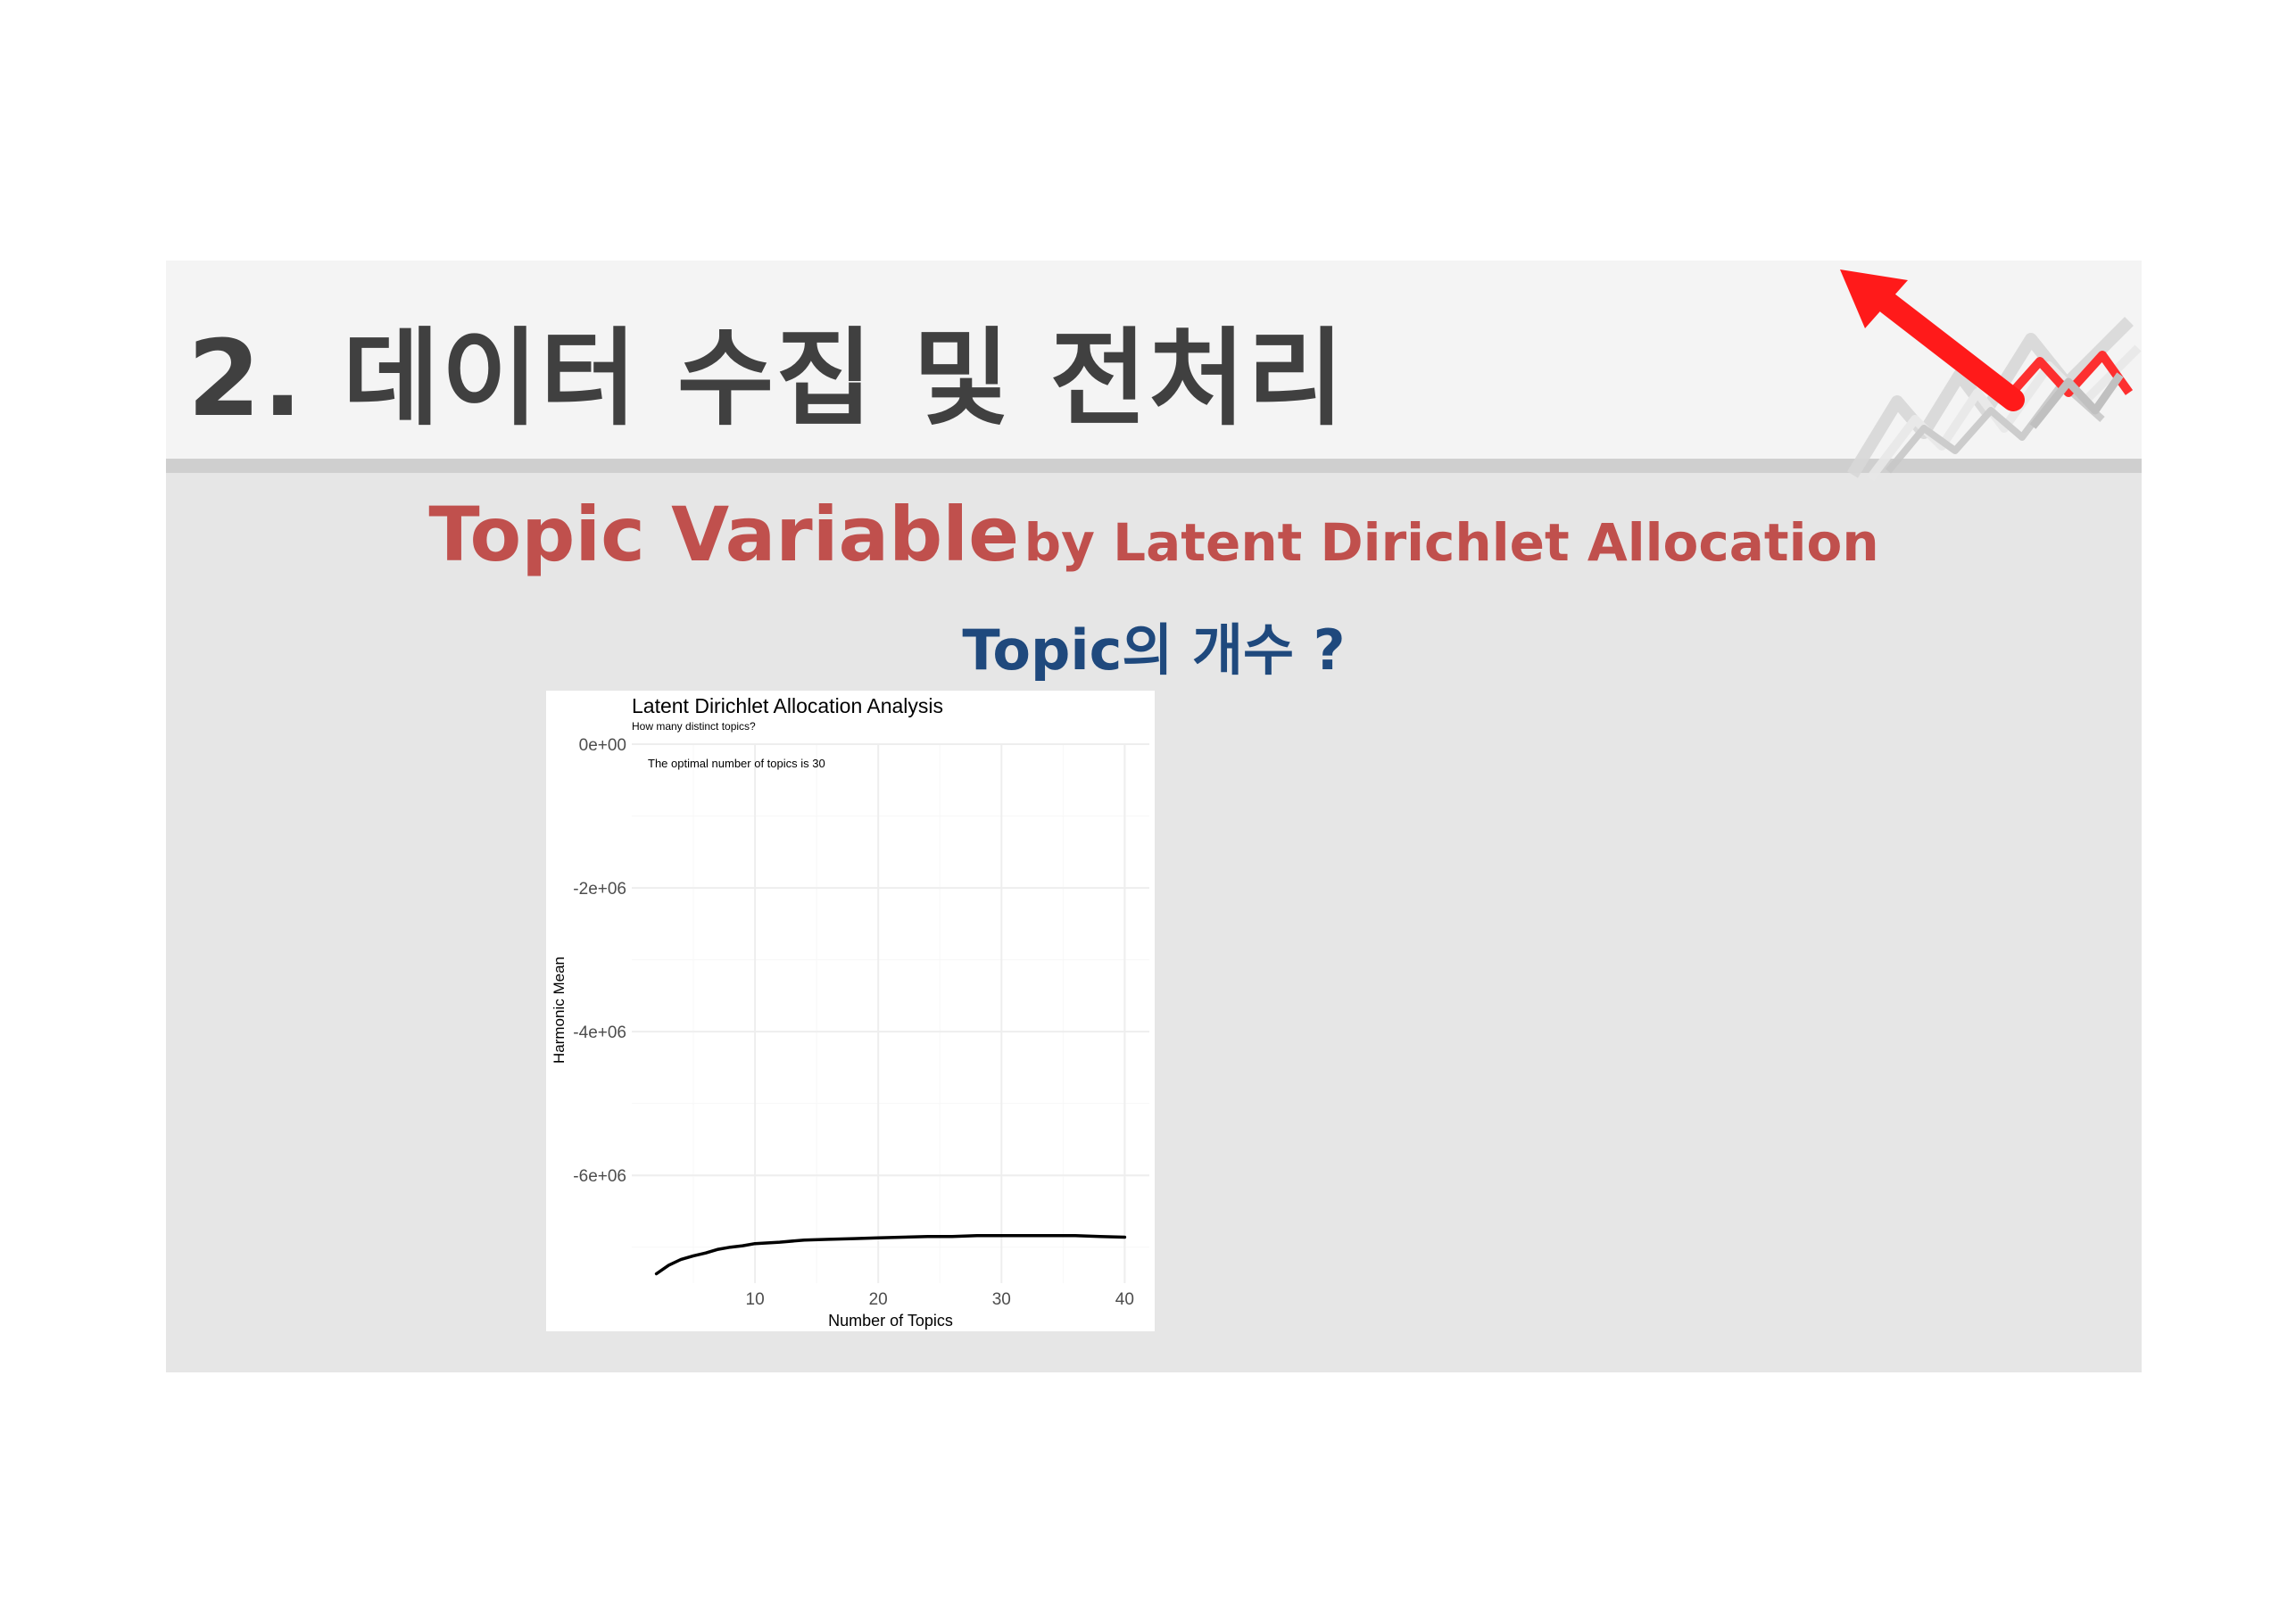  What do you see at coordinates (724, 534) in the screenshot?
I see `heading-main: Topic Variable` at bounding box center [724, 534].